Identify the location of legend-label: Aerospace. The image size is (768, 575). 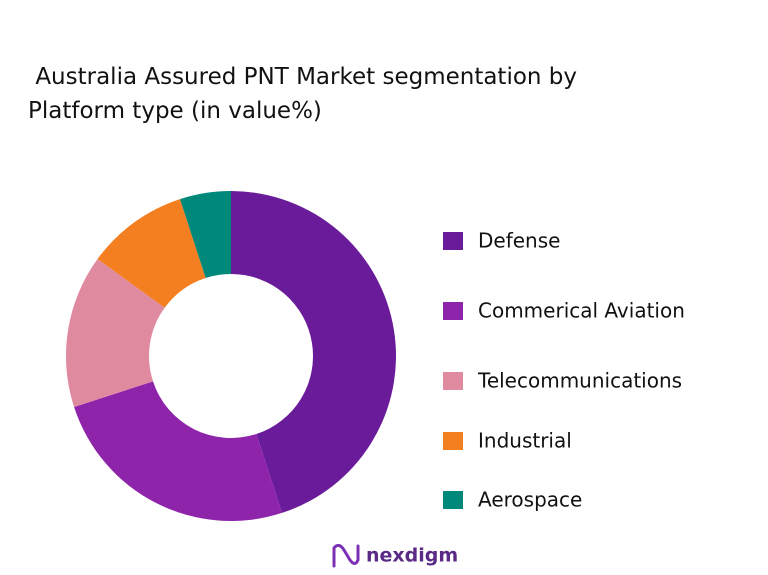
(530, 500).